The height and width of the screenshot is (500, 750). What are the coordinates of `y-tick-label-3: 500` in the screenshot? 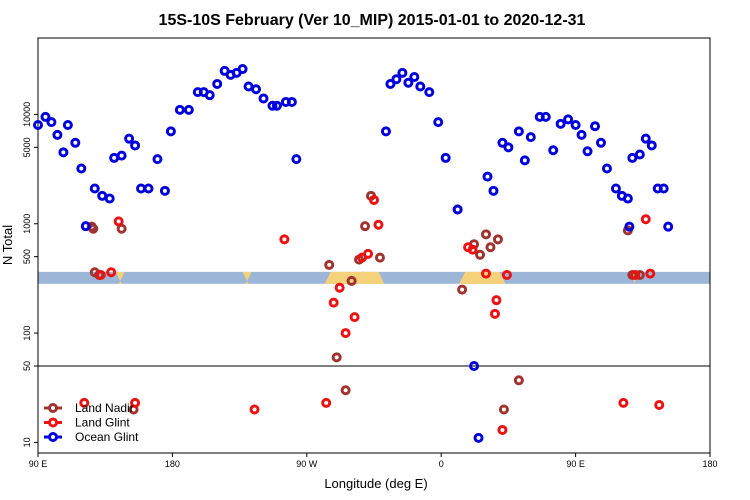 It's located at (27, 256).